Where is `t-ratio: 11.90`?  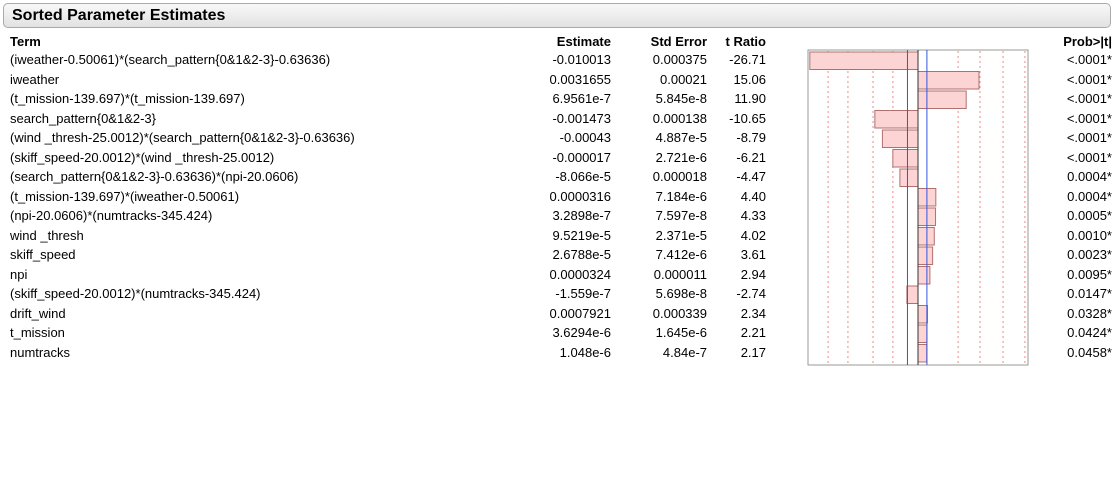 t-ratio: 11.90 is located at coordinates (750, 98).